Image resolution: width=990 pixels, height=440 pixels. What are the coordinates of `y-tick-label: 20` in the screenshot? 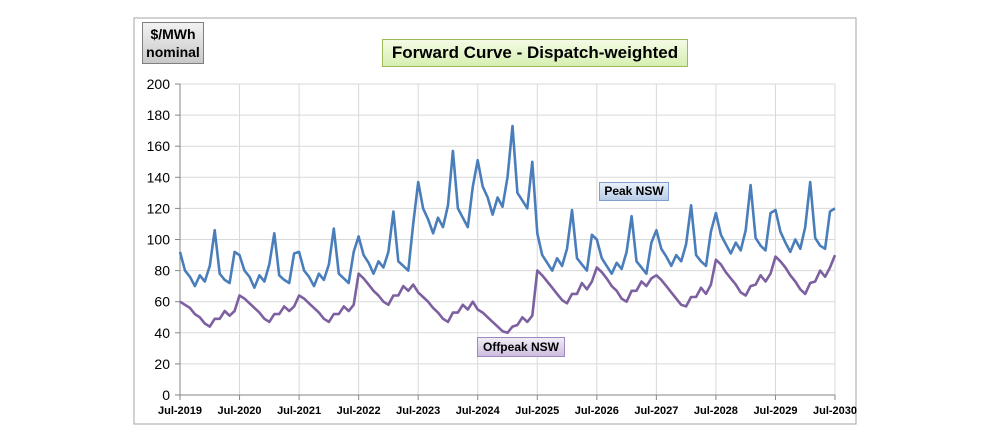 It's located at (162, 364).